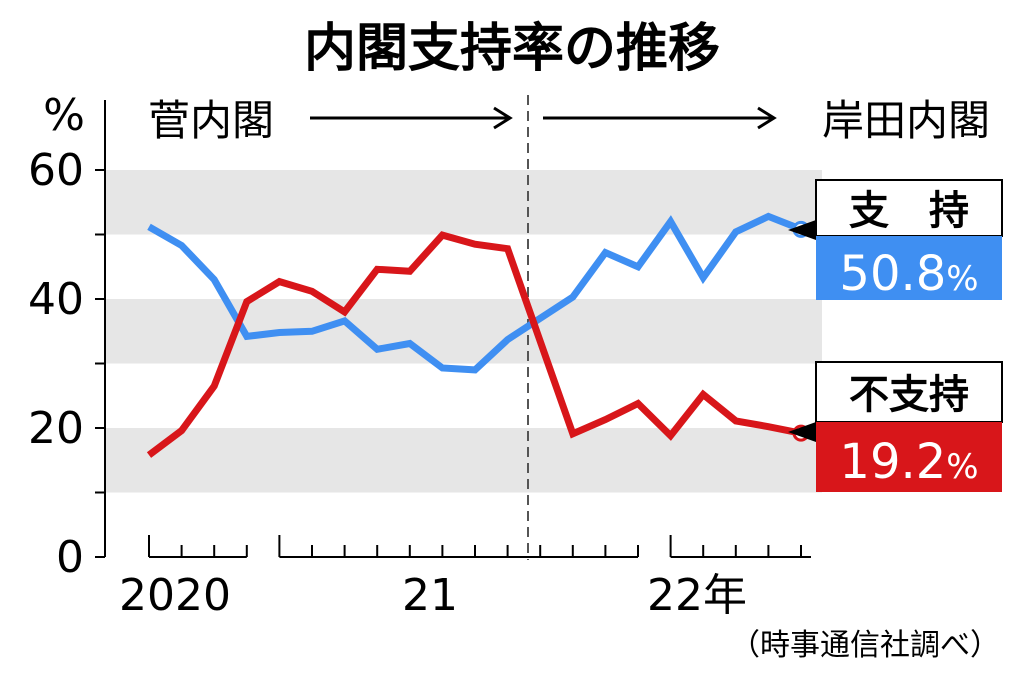 This screenshot has height=678, width=1024. I want to click on callout-pointer-nonsupport, so click(802, 432).